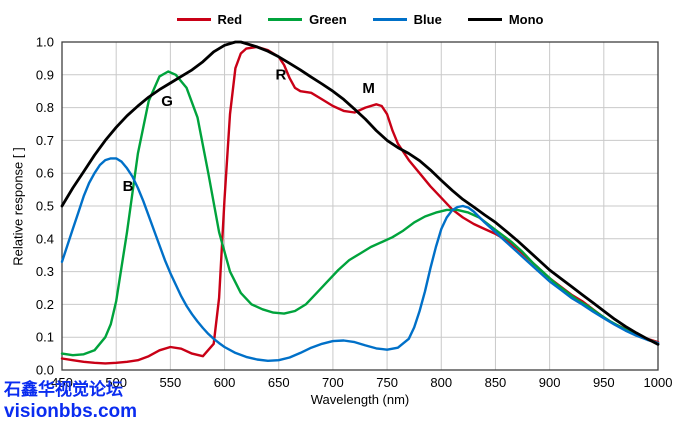 The width and height of the screenshot is (690, 428). What do you see at coordinates (484, 19) in the screenshot?
I see `mono-line-swatch` at bounding box center [484, 19].